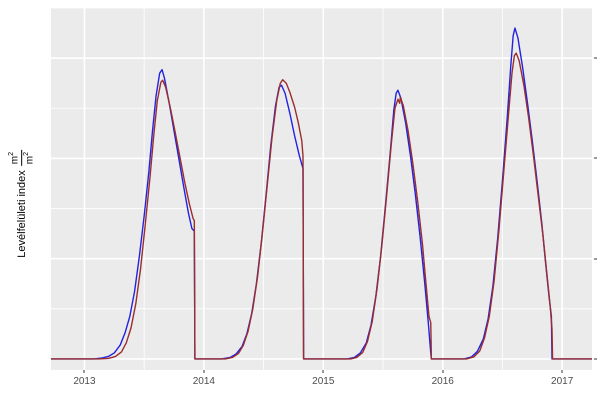 The width and height of the screenshot is (600, 400). What do you see at coordinates (29, 158) in the screenshot?
I see `y-axis-unit-denominator: m2` at bounding box center [29, 158].